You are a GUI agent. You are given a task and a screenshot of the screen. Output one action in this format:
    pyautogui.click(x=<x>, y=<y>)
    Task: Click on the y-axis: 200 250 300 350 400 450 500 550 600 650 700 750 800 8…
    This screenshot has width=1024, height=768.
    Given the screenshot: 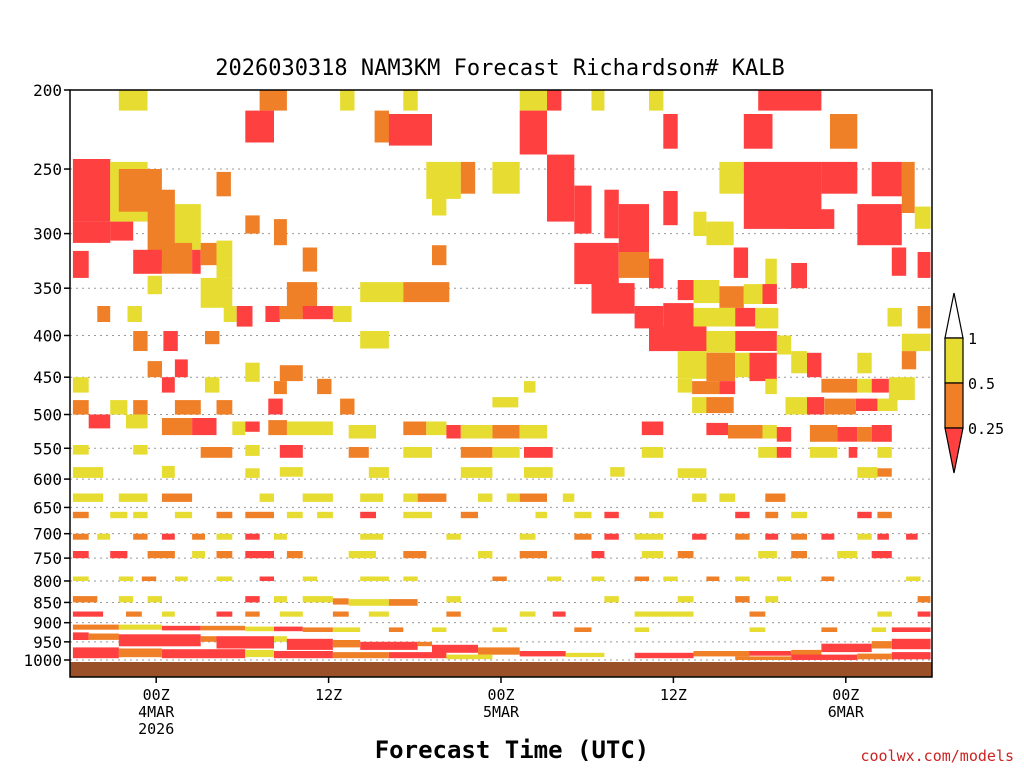 What is the action you would take?
    pyautogui.click(x=46, y=375)
    